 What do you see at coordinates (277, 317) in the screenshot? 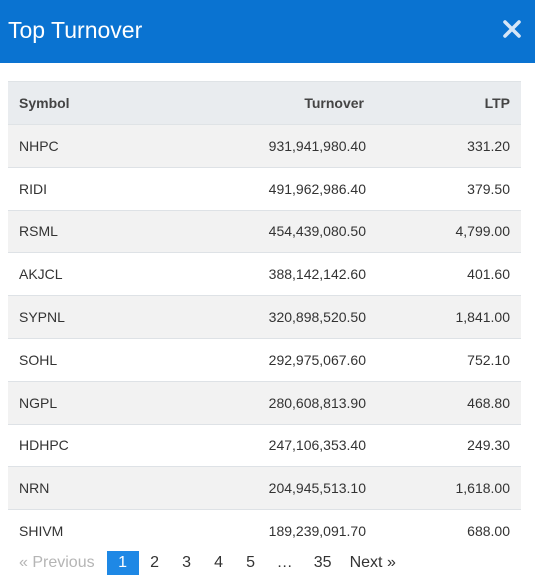
I see `cell-turnover: 320,898,520.50` at bounding box center [277, 317].